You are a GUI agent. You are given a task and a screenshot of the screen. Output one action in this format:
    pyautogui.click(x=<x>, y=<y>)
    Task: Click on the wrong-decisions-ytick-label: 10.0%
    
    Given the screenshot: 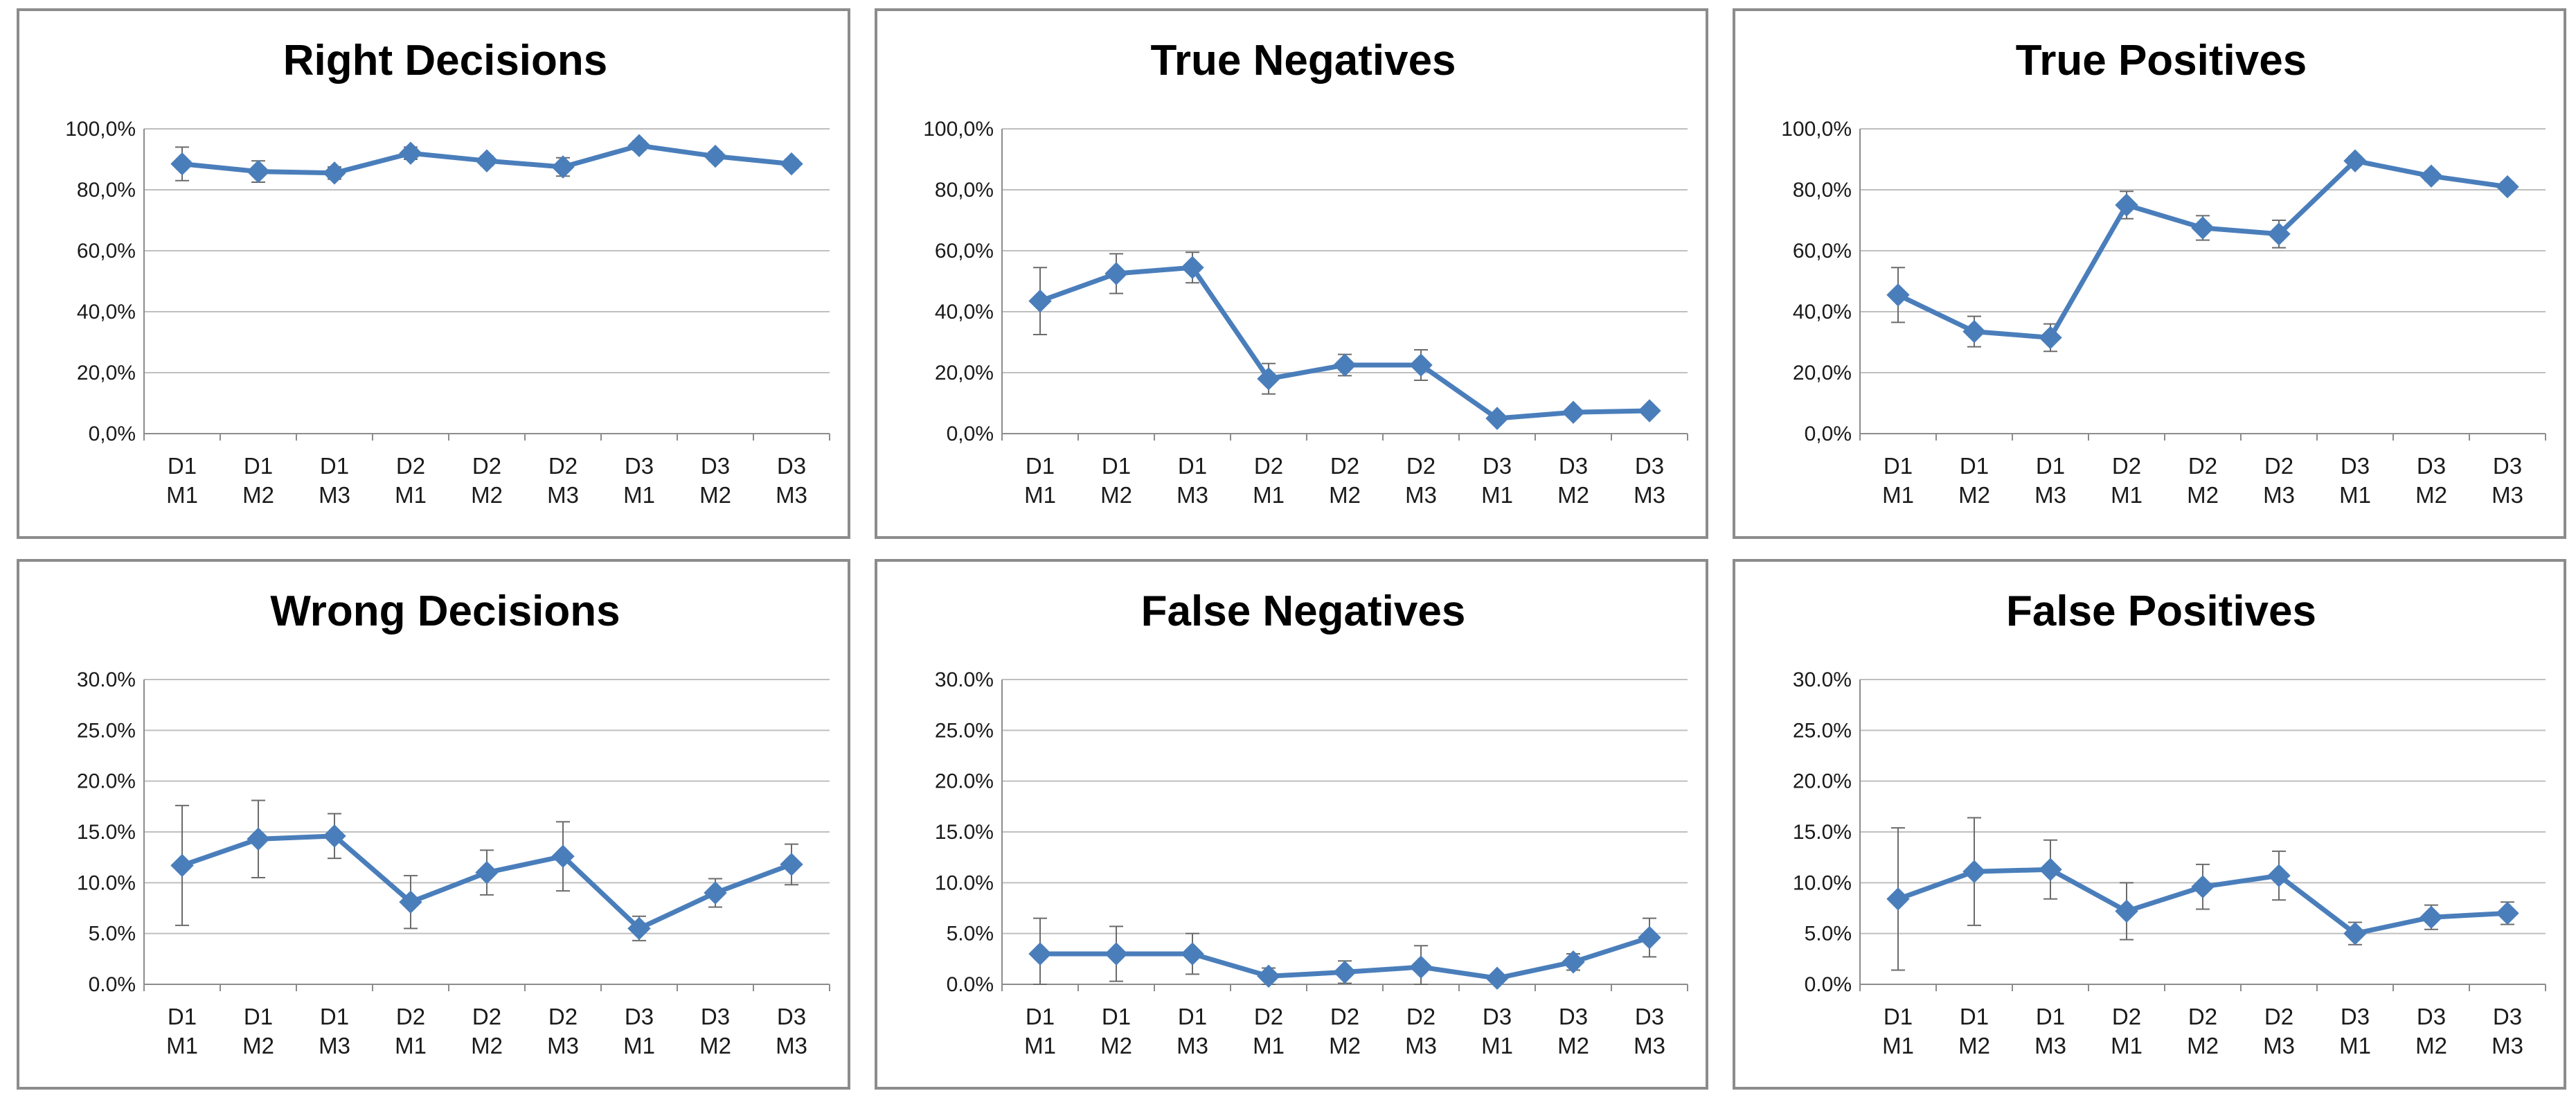 What is the action you would take?
    pyautogui.click(x=107, y=882)
    